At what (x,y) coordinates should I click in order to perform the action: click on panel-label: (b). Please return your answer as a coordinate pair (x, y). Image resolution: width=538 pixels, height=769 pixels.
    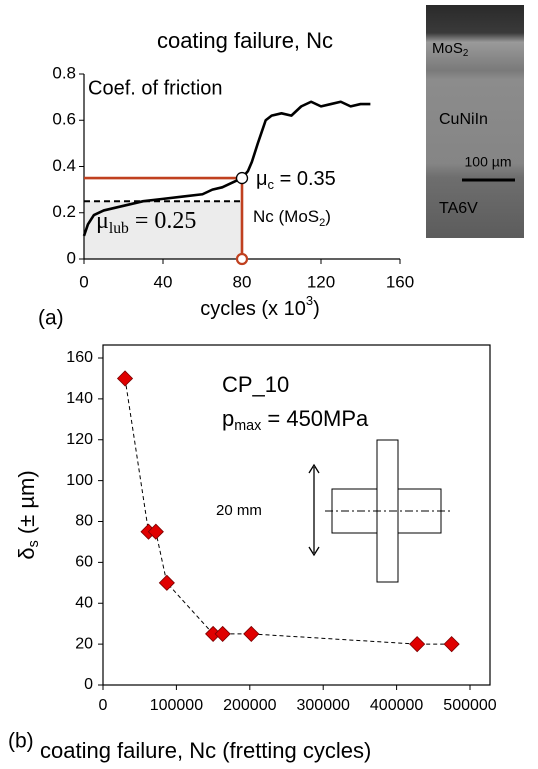
    Looking at the image, I should click on (21, 741).